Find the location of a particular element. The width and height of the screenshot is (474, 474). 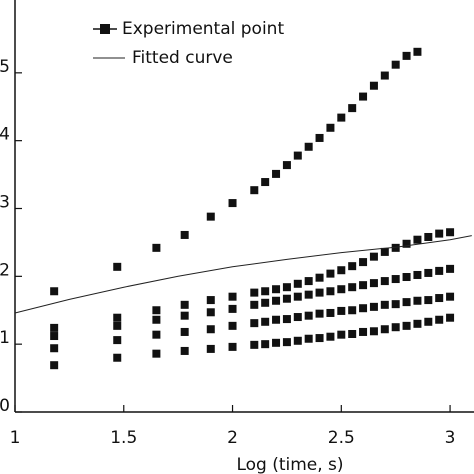

legend-label: Experimental point is located at coordinates (203, 29).